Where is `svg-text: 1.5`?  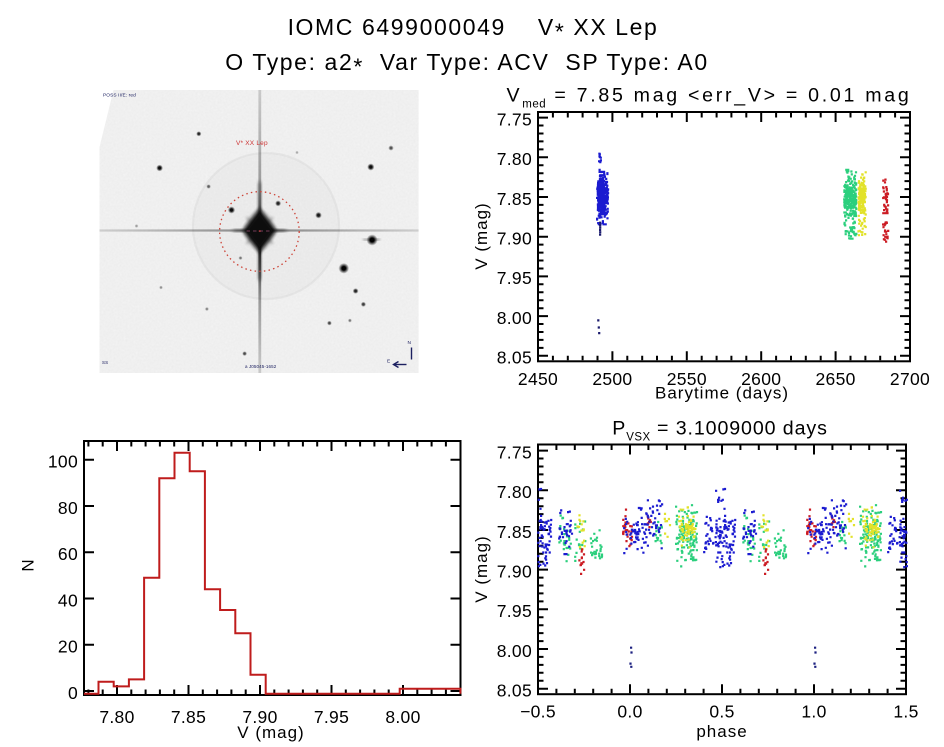
svg-text: 1.5 is located at coordinates (905, 712).